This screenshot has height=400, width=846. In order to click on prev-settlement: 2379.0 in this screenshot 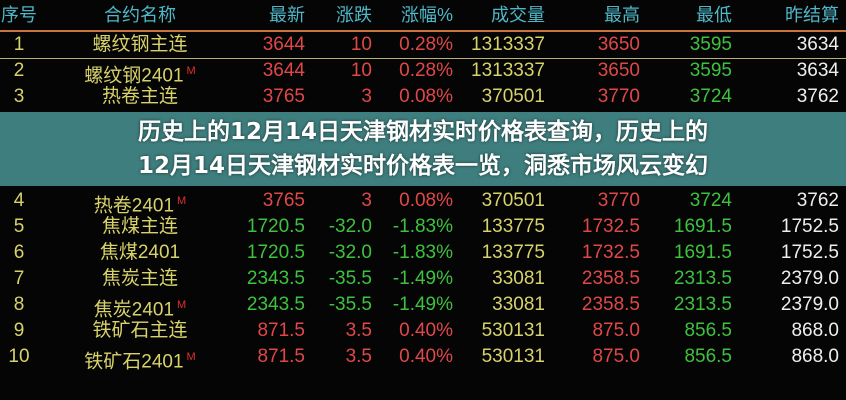, I will do `click(809, 278)`.